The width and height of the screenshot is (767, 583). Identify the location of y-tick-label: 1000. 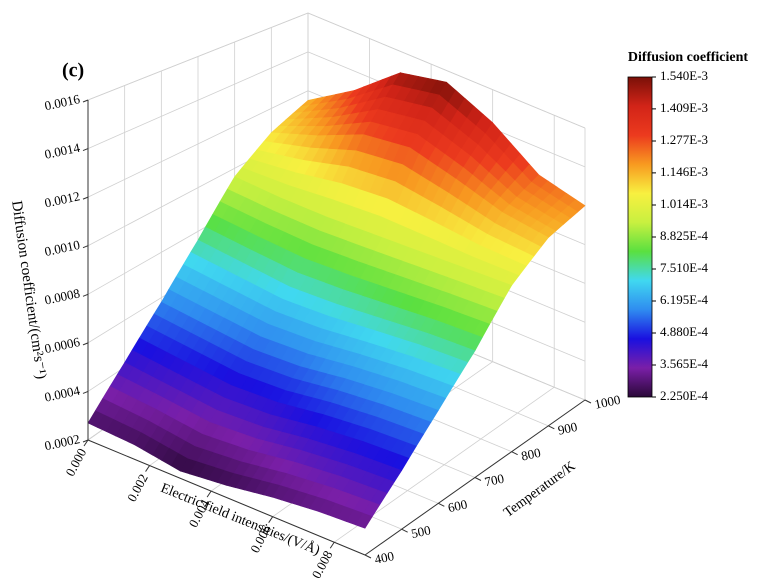
(607, 402).